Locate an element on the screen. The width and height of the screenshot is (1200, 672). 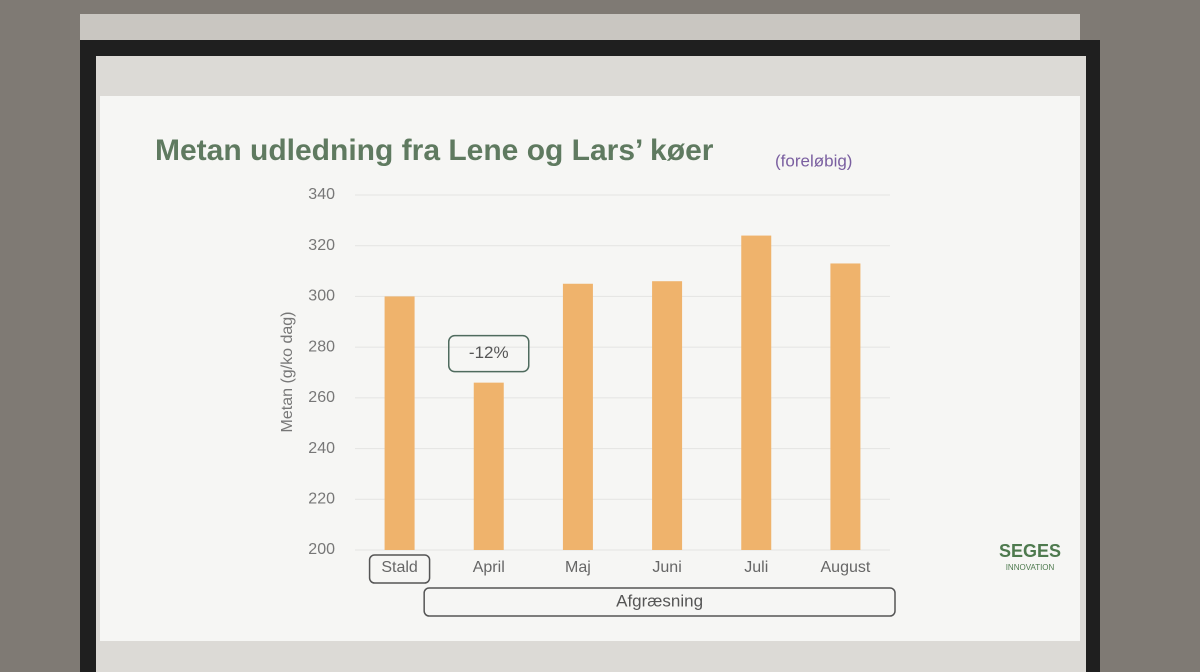
x-tick-label: Juli is located at coordinates (756, 567).